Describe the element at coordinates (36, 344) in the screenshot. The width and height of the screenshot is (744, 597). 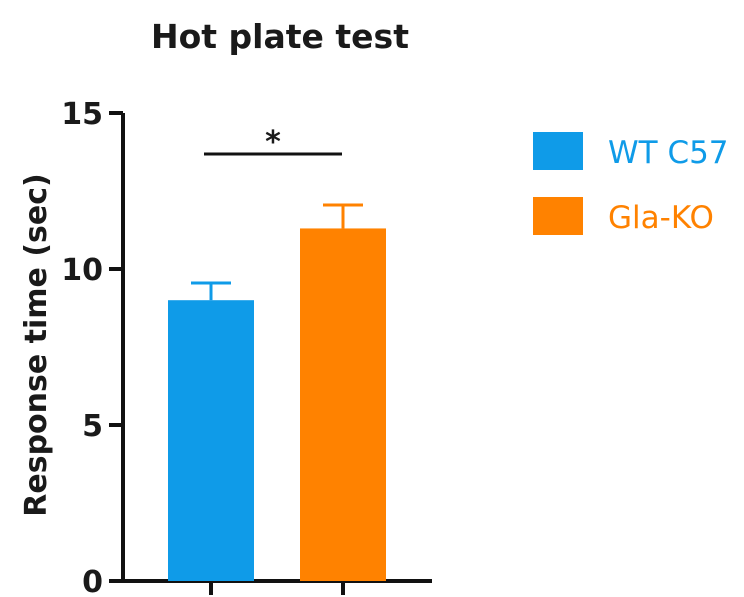
I see `y-axis-label: Response time (sec)` at that location.